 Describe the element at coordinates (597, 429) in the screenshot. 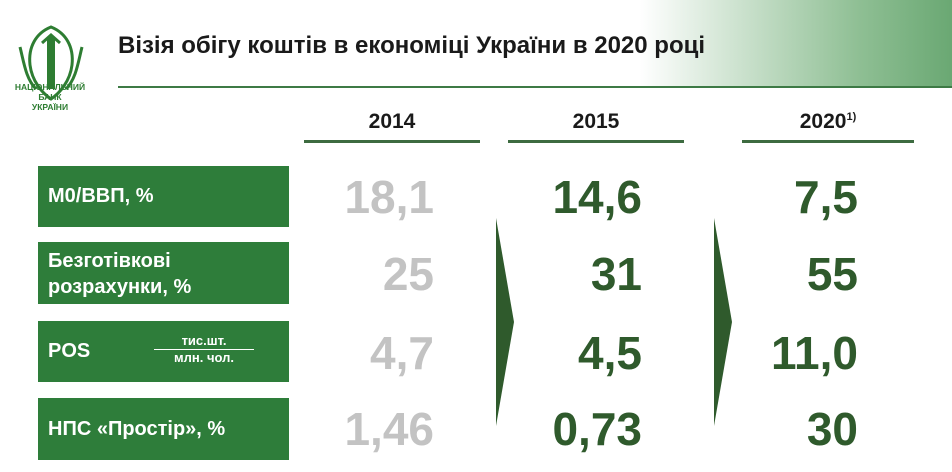

I see `value-nps-2015: 0,73` at that location.